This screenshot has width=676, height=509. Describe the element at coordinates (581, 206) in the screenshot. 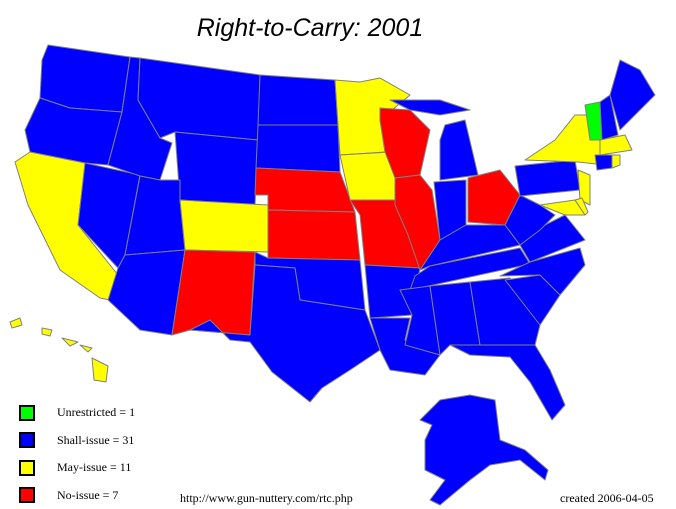

I see `state-de` at that location.